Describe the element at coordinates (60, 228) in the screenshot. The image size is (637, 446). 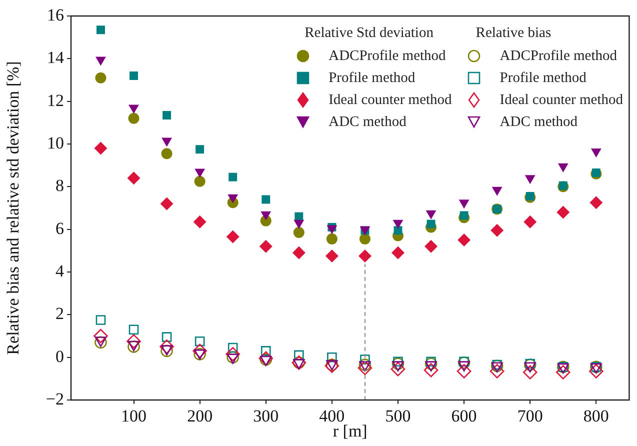
I see `y-tick-label: 6` at that location.